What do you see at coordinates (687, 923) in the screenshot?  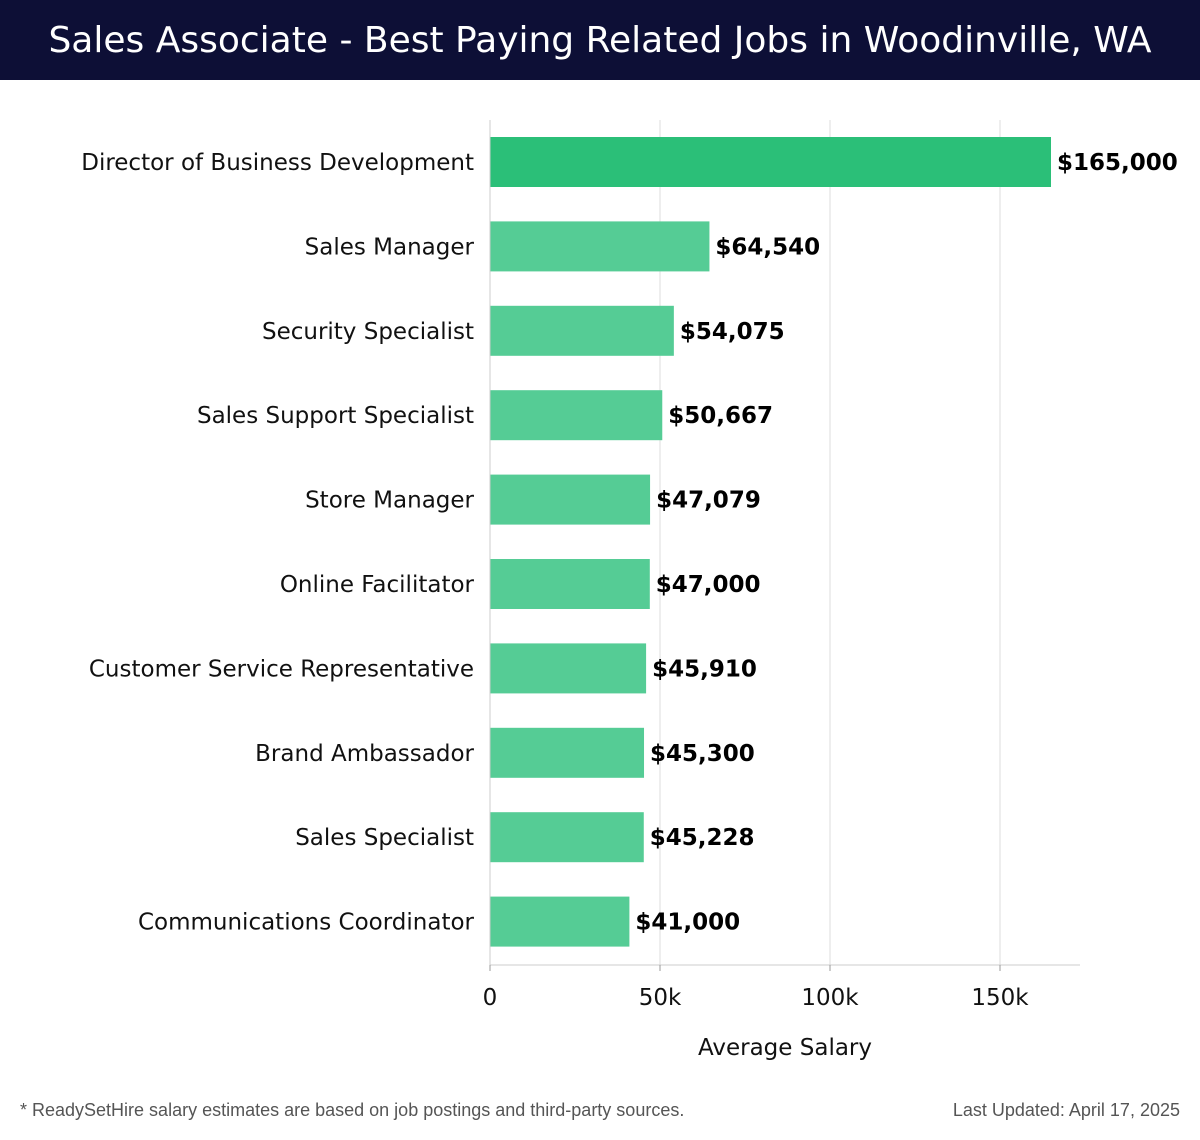 I see `value-label: $41,000` at bounding box center [687, 923].